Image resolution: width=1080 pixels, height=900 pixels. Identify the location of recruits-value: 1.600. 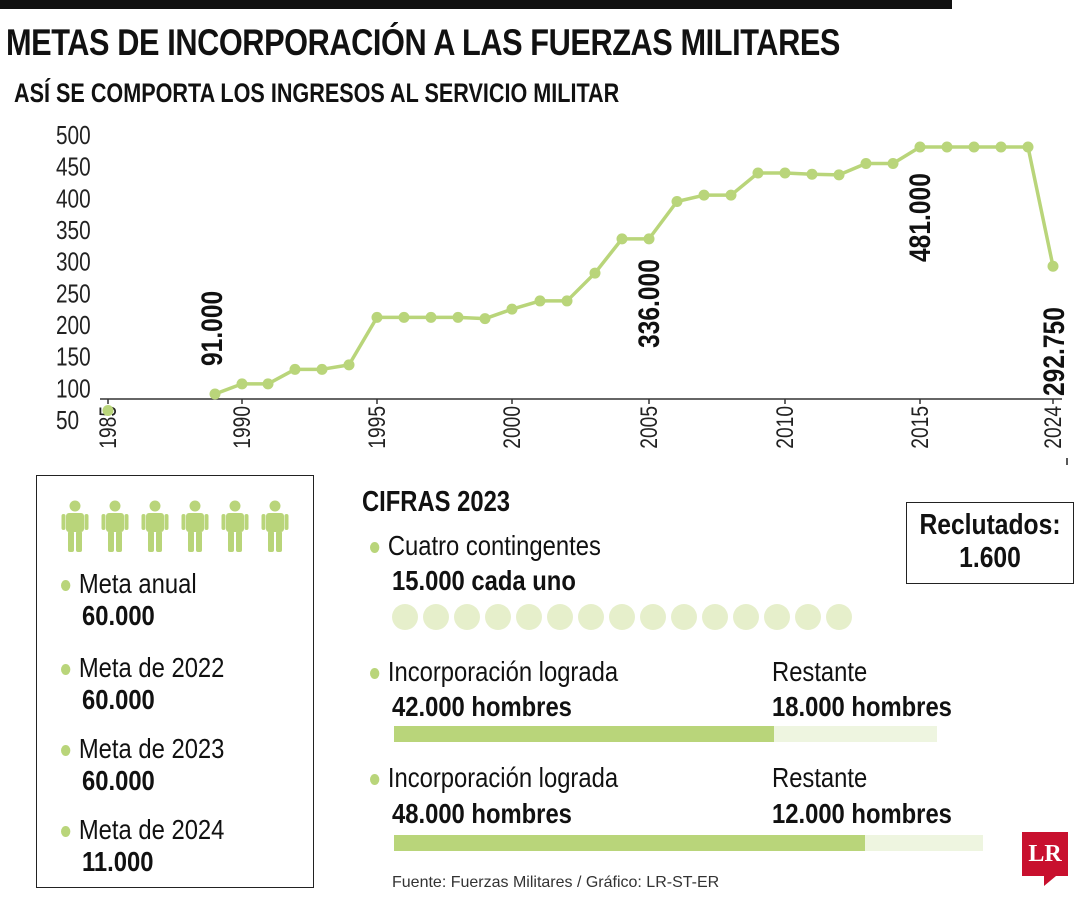
(990, 558).